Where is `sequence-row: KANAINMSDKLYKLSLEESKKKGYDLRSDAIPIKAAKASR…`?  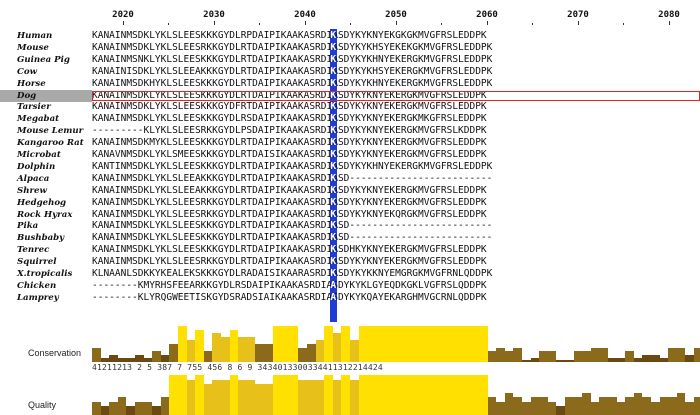 sequence-row: KANAINMSDKLYKLSLEESKKKGYDLRSDAIPIKAAKASR… is located at coordinates (289, 119).